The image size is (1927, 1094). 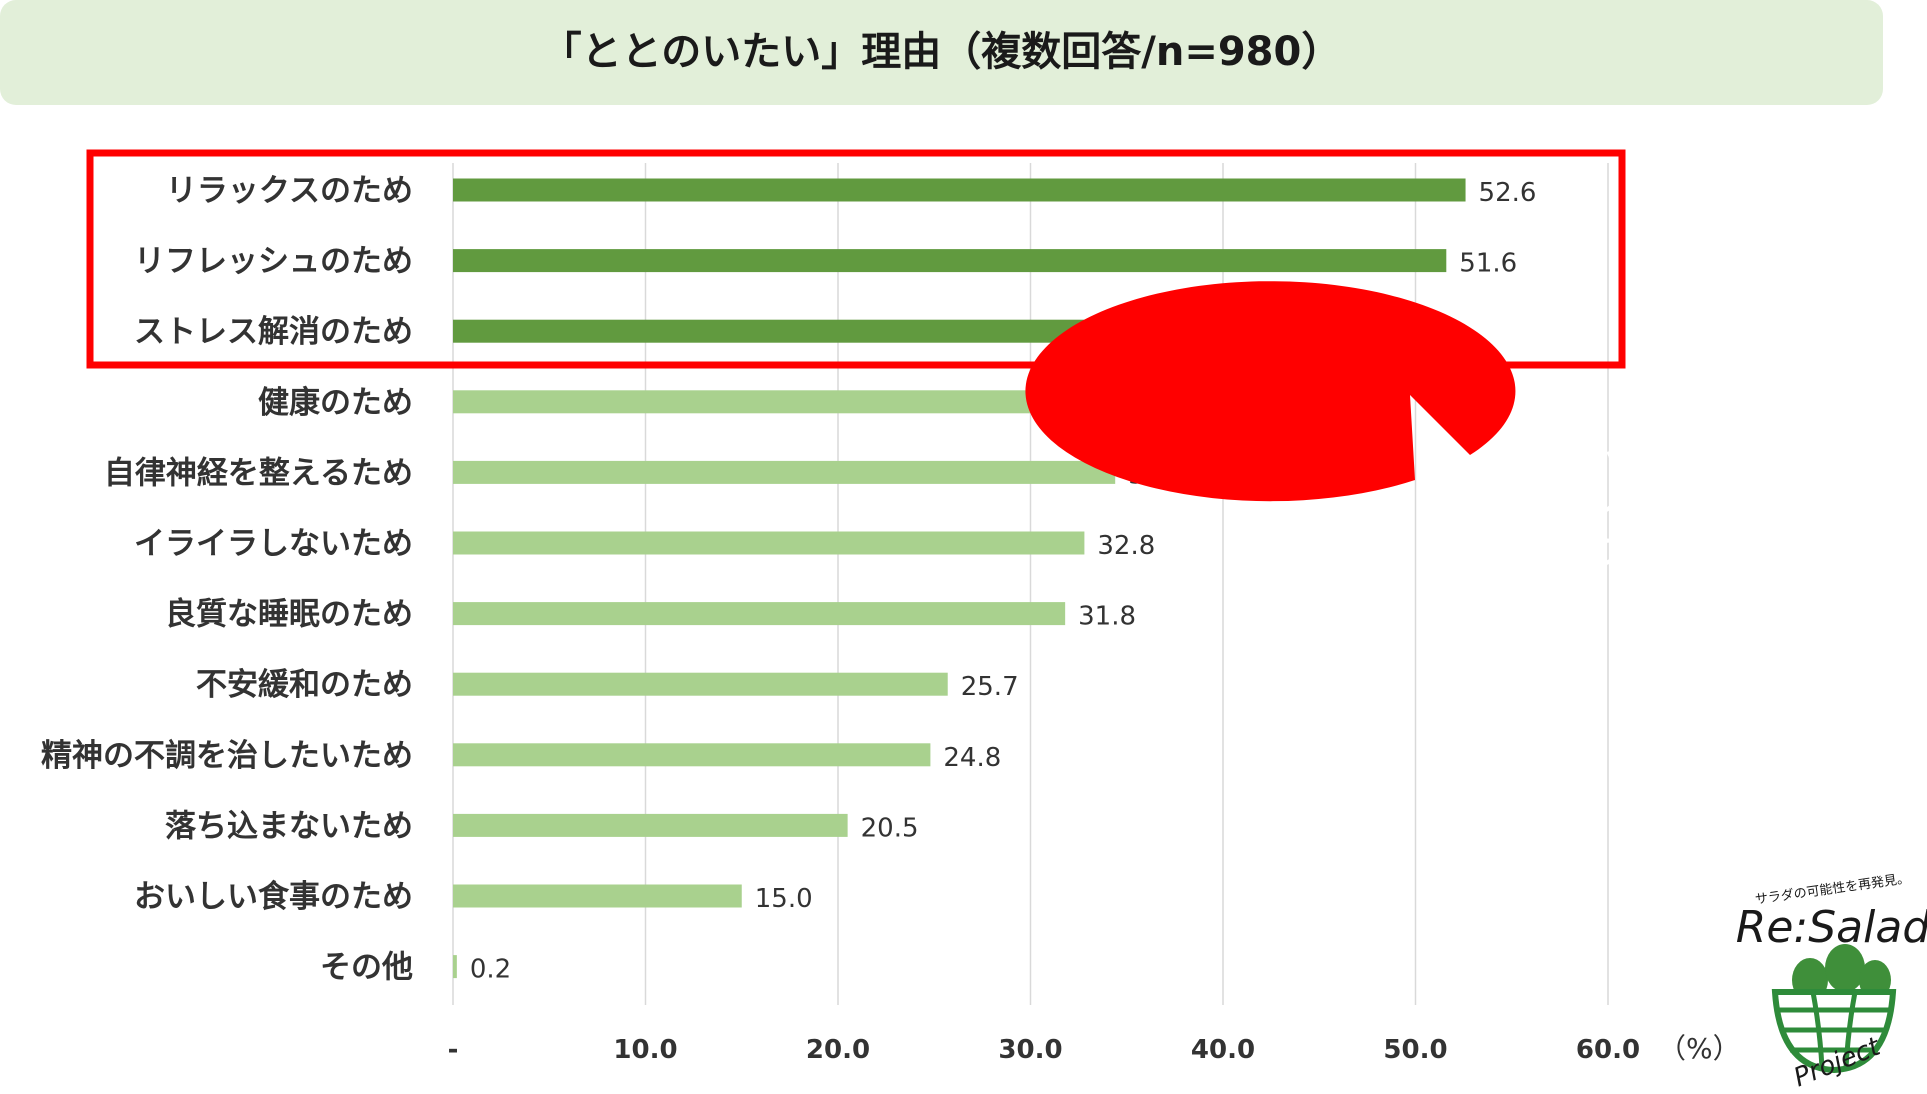 I want to click on logo-salad-icon, so click(x=1834, y=1009).